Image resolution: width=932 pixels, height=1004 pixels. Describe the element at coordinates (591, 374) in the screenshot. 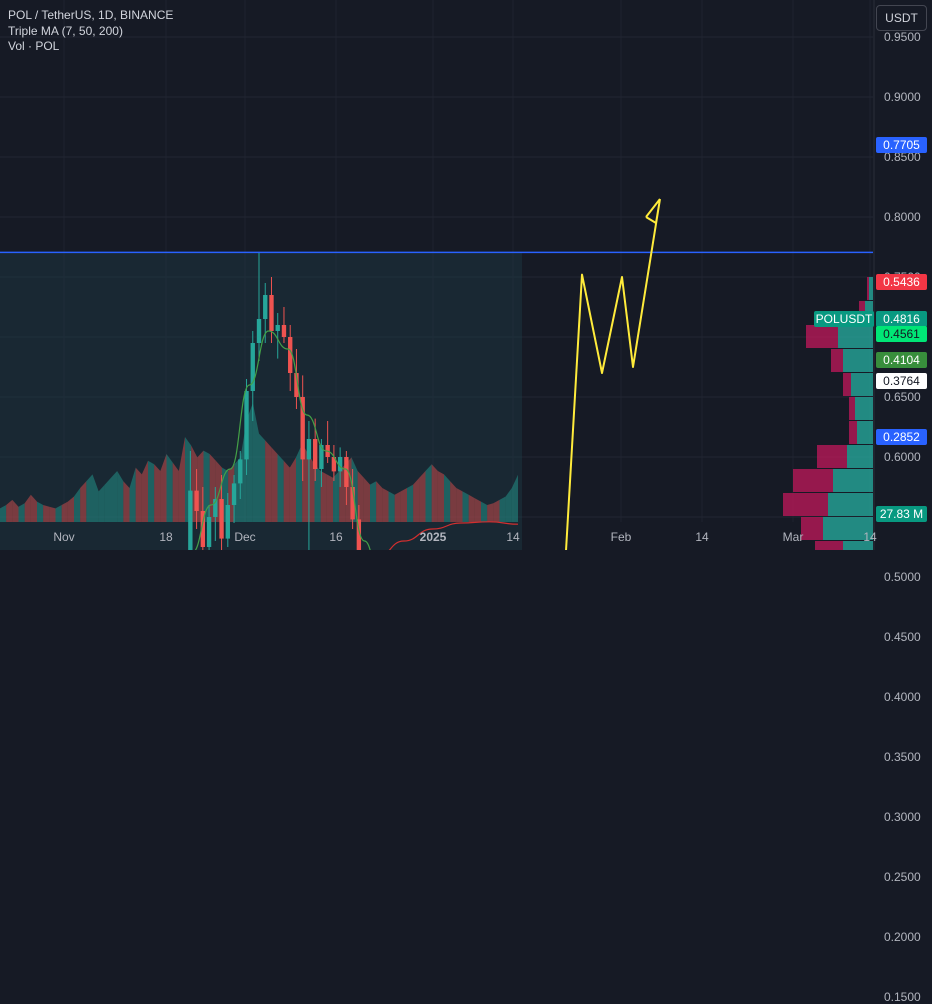

I see `projection-path` at that location.